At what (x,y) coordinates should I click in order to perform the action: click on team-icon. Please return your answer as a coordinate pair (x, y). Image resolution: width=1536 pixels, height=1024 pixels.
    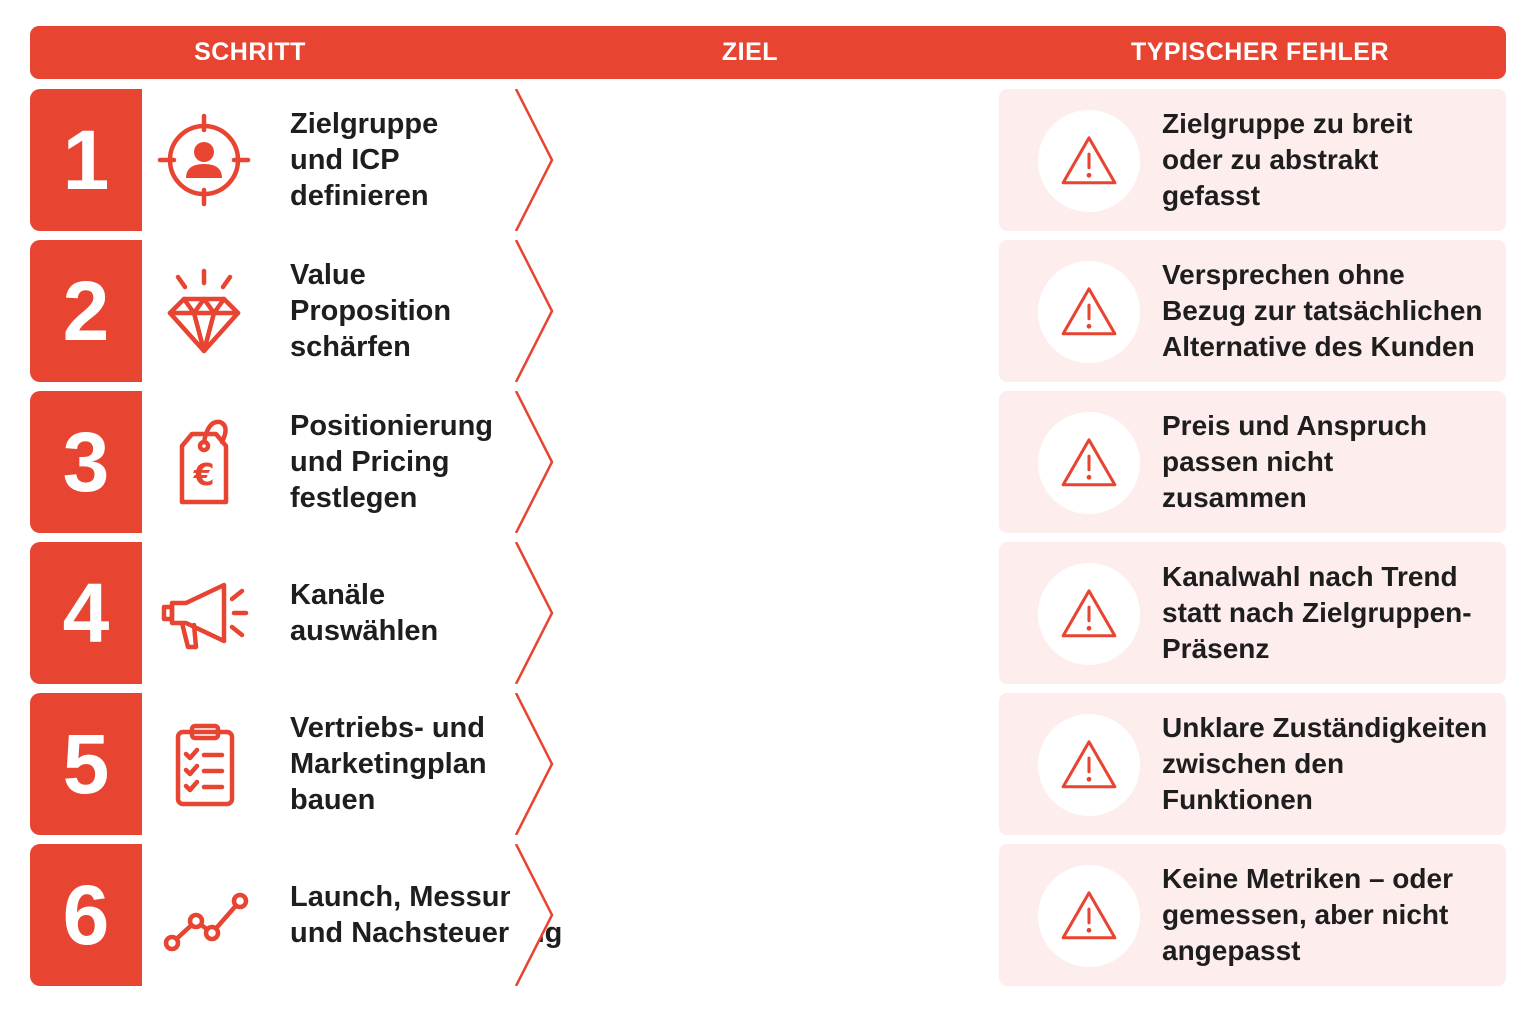
    Looking at the image, I should click on (623, 765).